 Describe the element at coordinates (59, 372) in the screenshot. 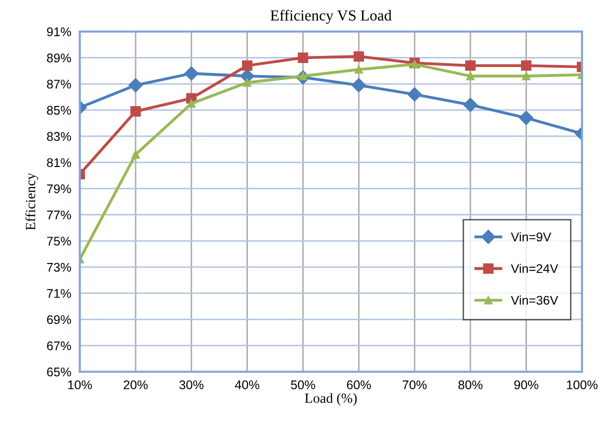

I see `y-tick-label: 65%` at that location.